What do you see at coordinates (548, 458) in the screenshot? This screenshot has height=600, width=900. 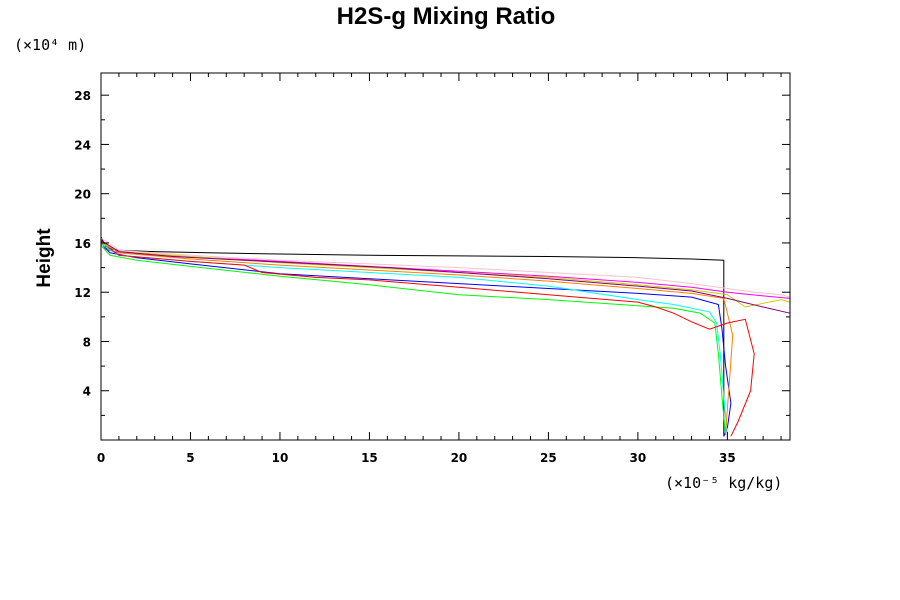 I see `x-tick-label: 25` at bounding box center [548, 458].